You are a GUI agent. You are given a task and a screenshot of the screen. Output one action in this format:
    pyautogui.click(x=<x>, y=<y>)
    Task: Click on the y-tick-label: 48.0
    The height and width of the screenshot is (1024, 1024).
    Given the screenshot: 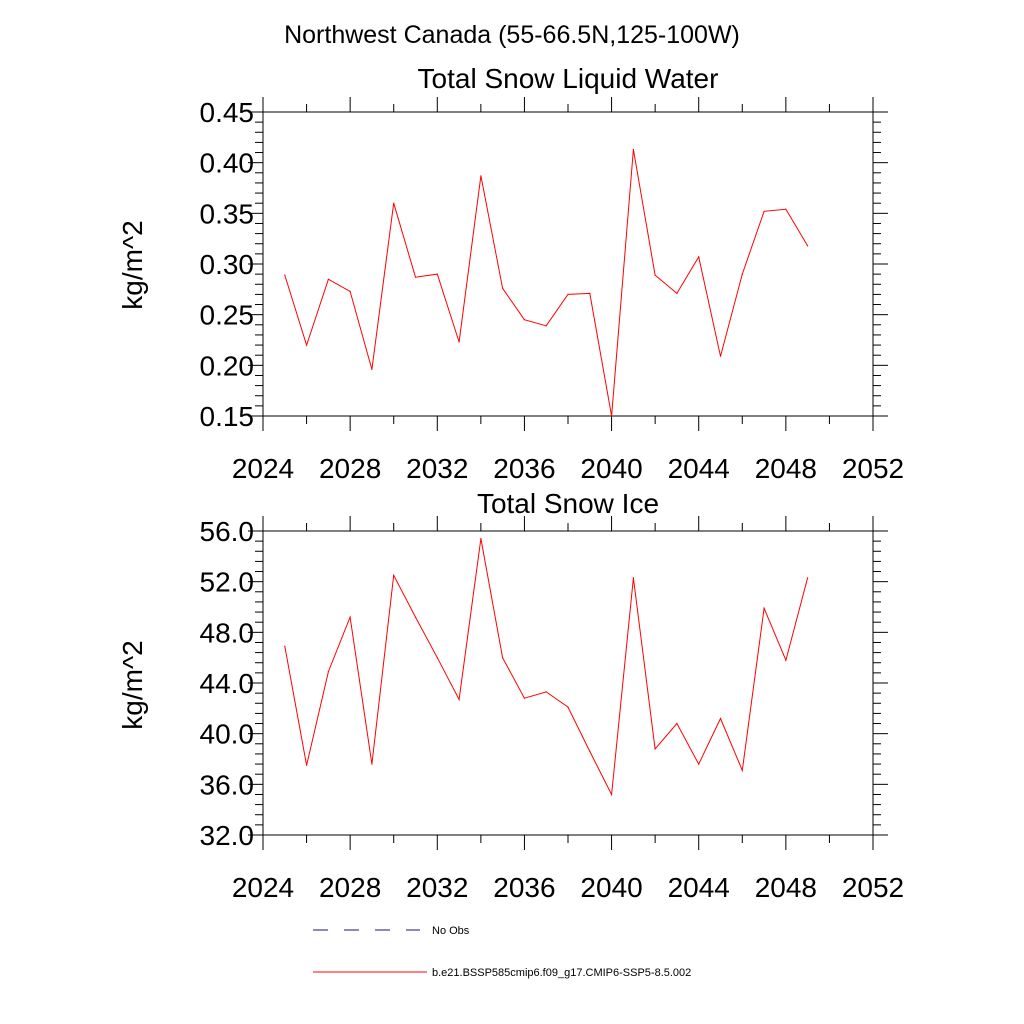 What is the action you would take?
    pyautogui.click(x=227, y=632)
    